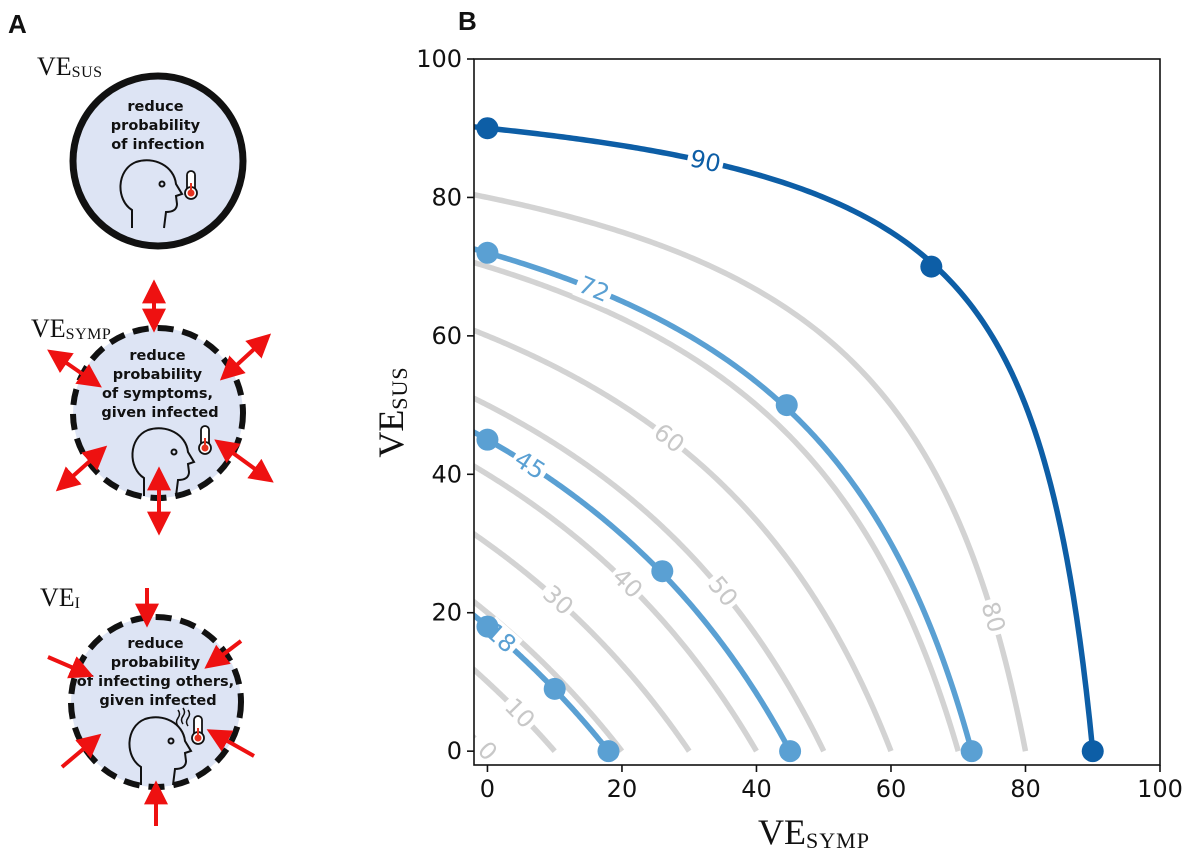 Image resolution: width=1188 pixels, height=854 pixels. Describe the element at coordinates (60, 597) in the screenshot. I see `ve-i-label: VEI` at that location.